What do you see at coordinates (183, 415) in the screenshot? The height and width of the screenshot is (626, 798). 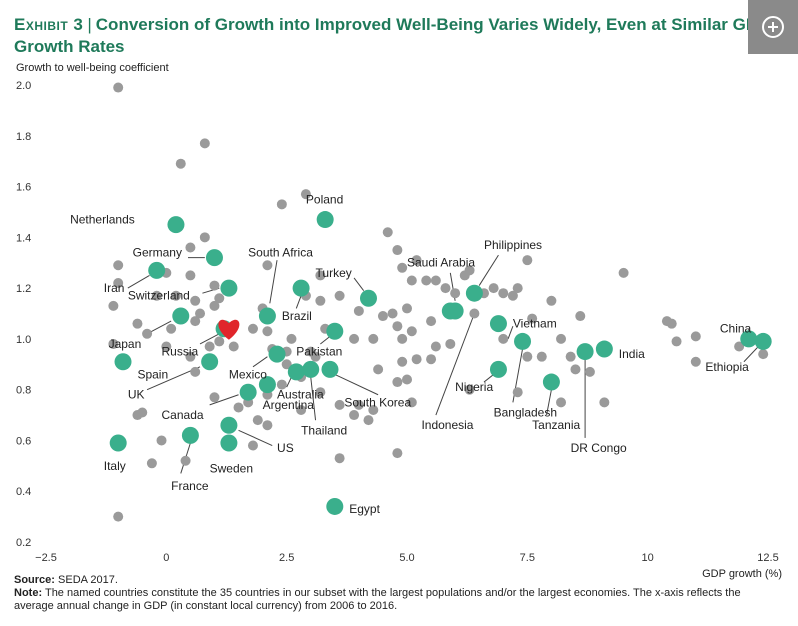 I see `label-canada: Canada` at bounding box center [183, 415].